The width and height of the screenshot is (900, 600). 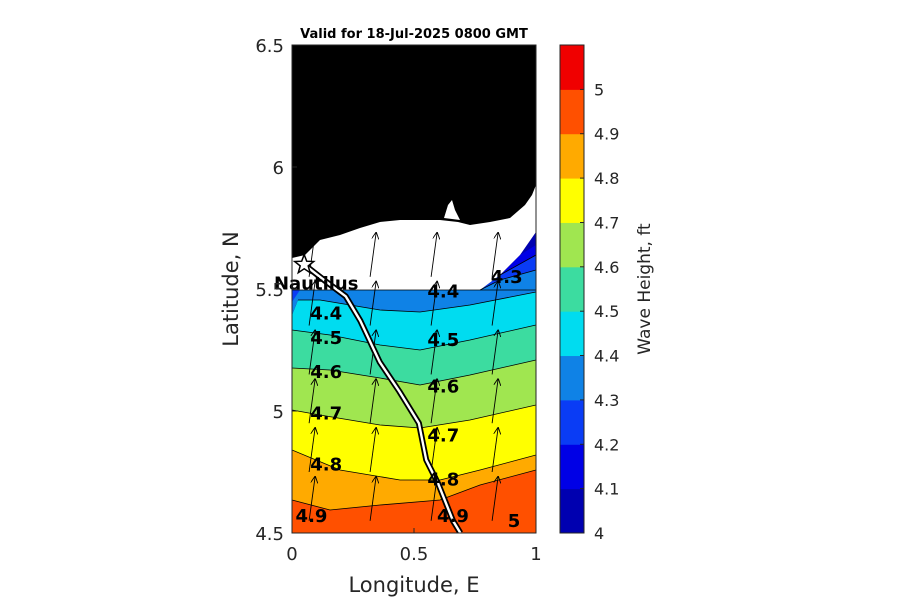 What do you see at coordinates (514, 521) in the screenshot?
I see `contour-label: 5` at bounding box center [514, 521].